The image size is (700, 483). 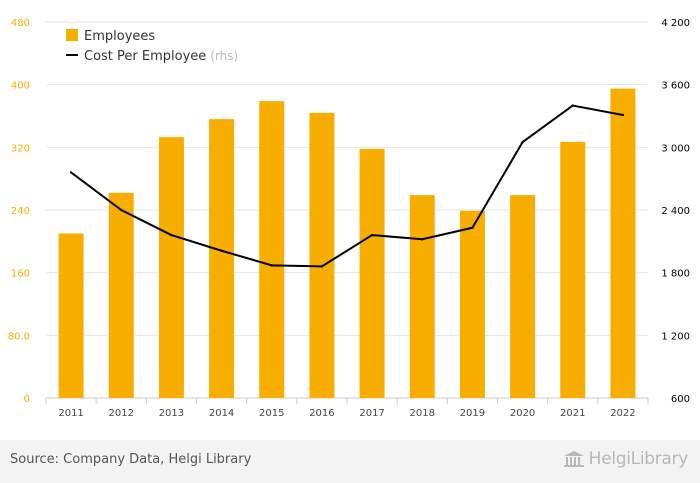 I want to click on left-tick-label: 240, so click(x=20, y=211).